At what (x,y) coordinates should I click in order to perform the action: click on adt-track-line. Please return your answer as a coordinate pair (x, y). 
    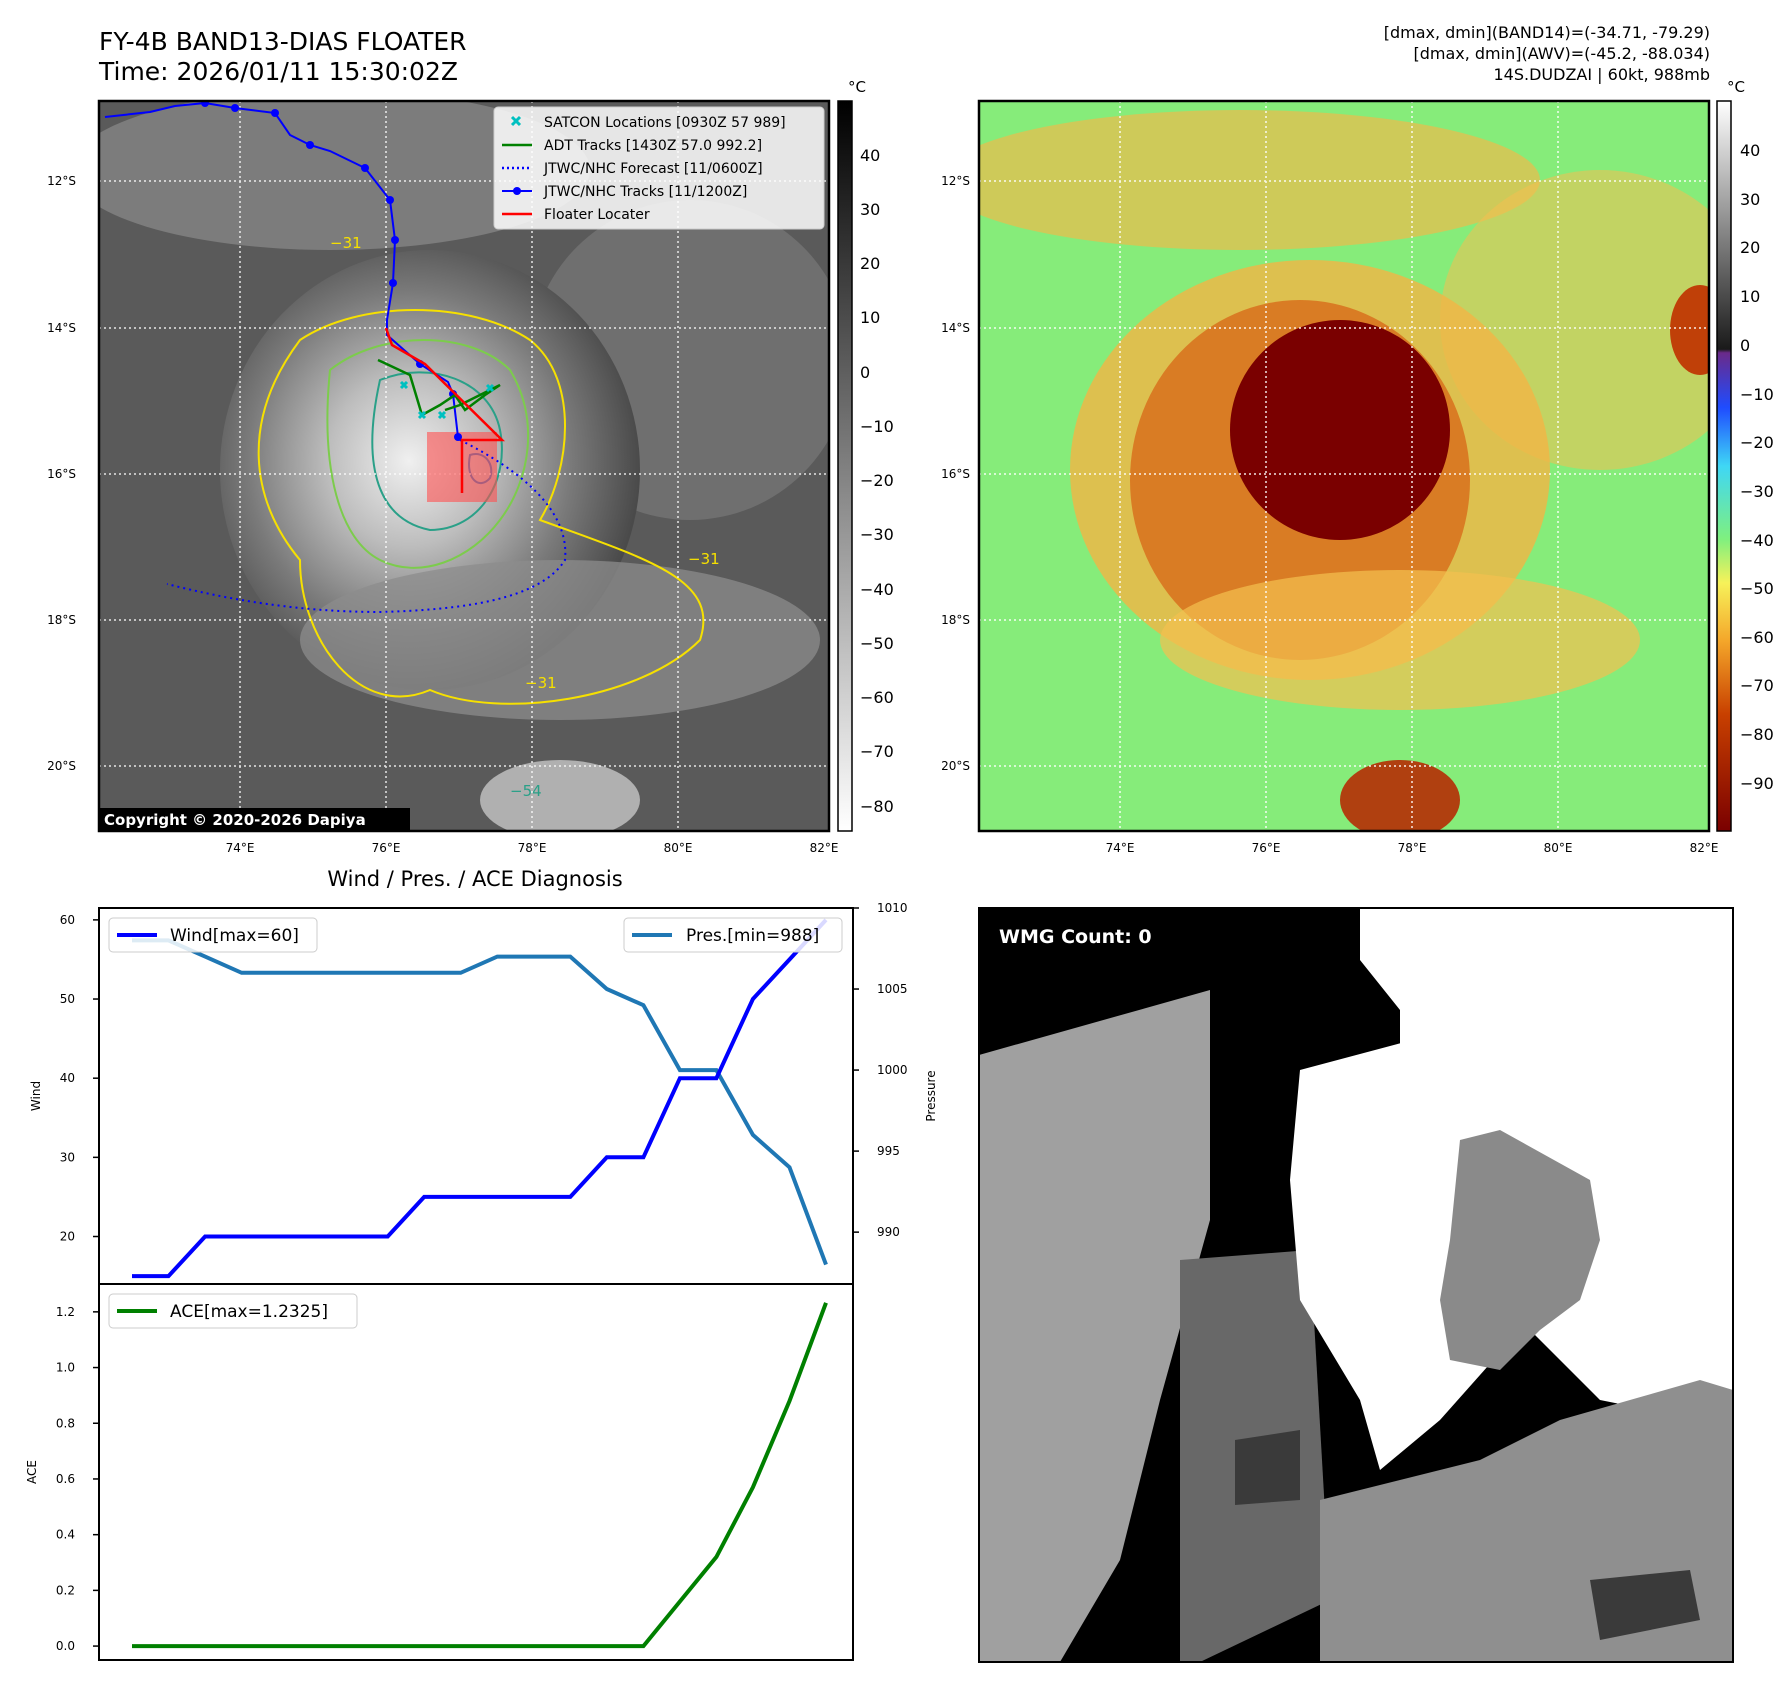
    Looking at the image, I should click on (439, 387).